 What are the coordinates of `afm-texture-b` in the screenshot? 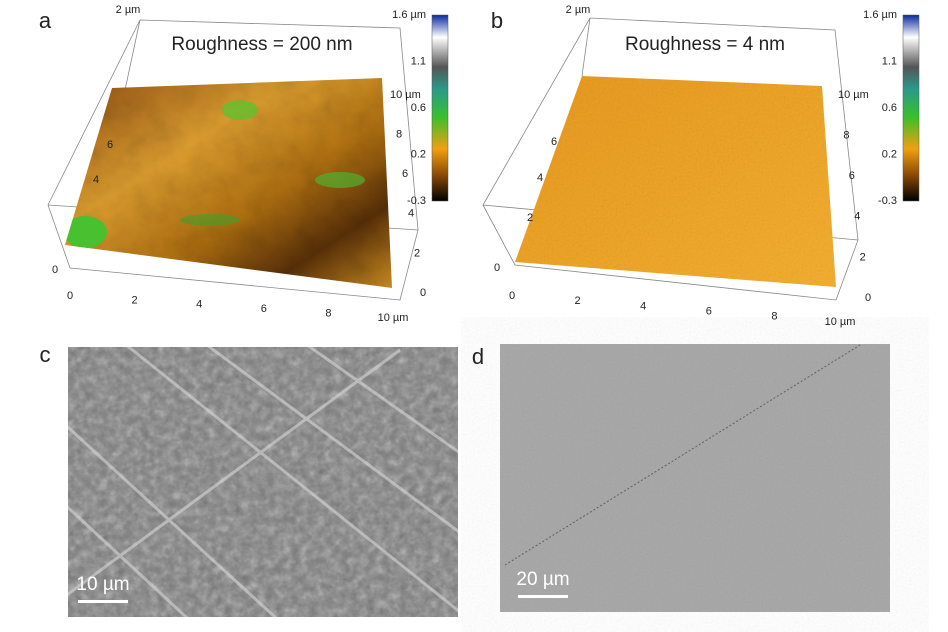 It's located at (675, 181).